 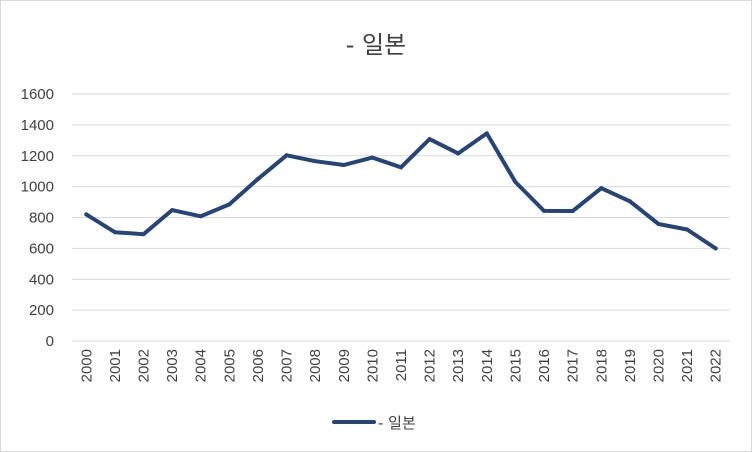 I want to click on x-tick-label: 2012, so click(x=430, y=365).